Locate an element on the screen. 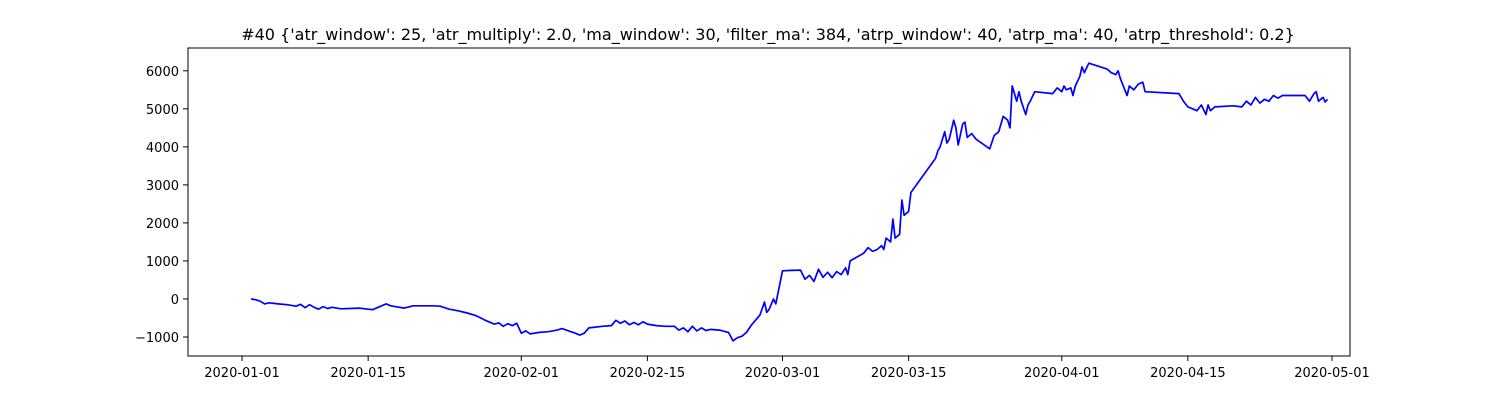 This screenshot has height=400, width=1500. x-tick-label: 2020-01-01 is located at coordinates (242, 373).